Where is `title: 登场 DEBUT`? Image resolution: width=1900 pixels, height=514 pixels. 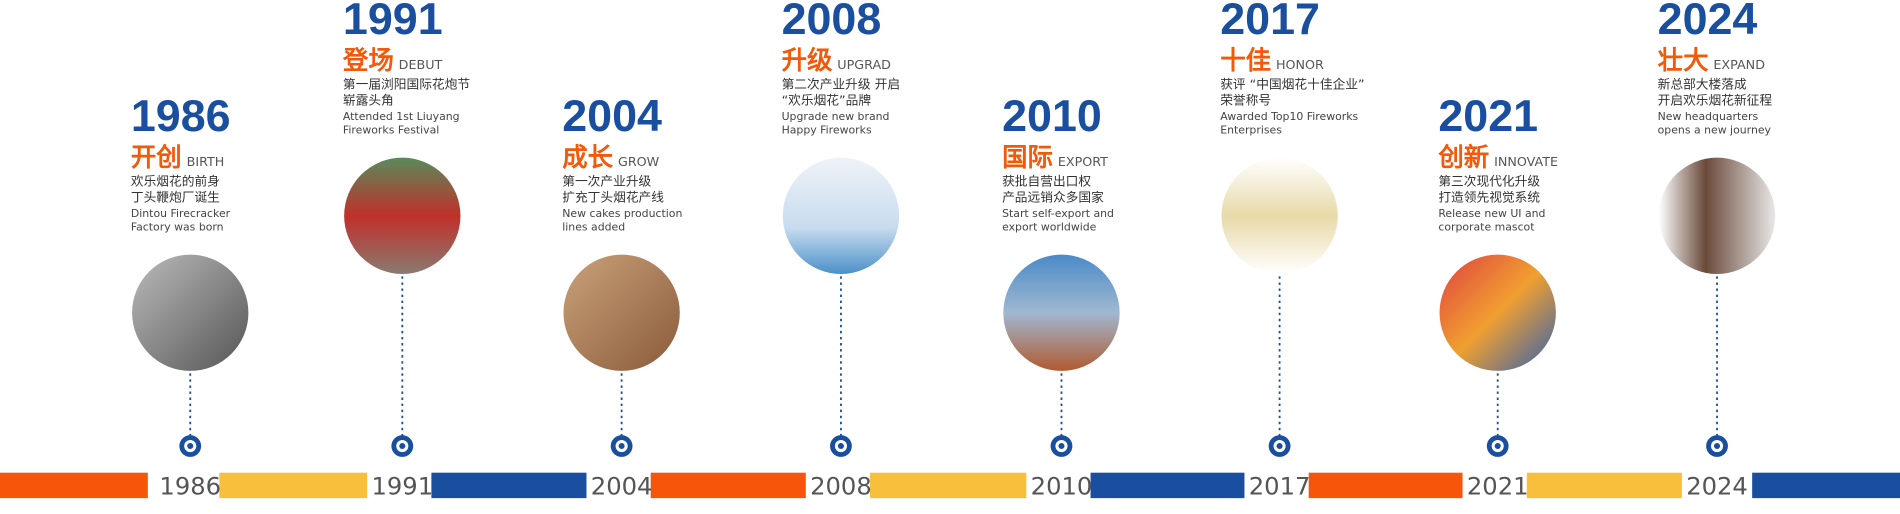
title: 登场 DEBUT is located at coordinates (392, 60).